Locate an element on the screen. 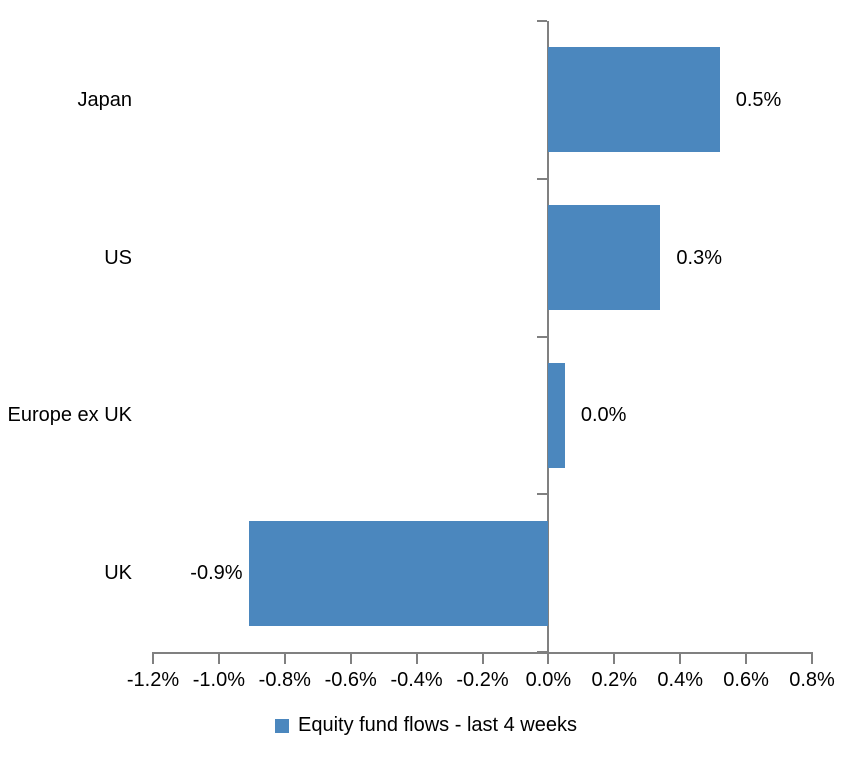  vertical-axis-line is located at coordinates (548, 337).